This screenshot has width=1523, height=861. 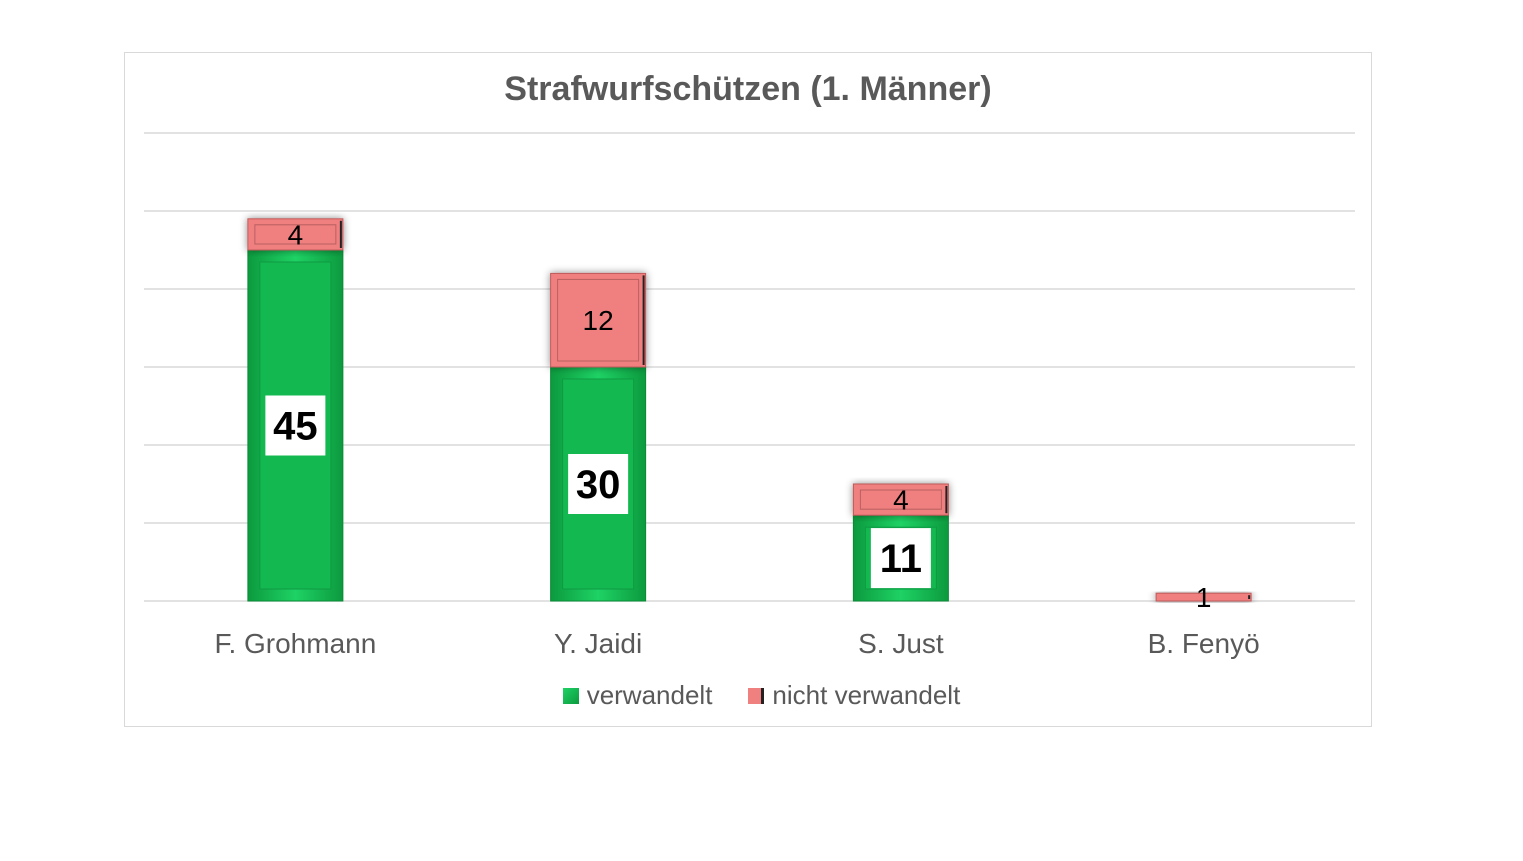 I want to click on legend-label: nicht verwandelt, so click(x=866, y=695).